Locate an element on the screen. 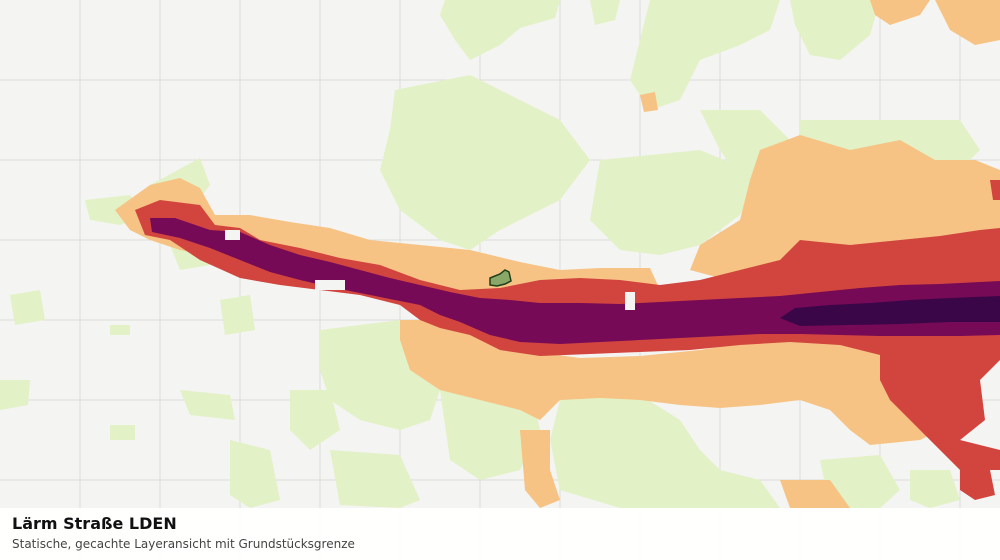  map-gaps is located at coordinates (430, 270).